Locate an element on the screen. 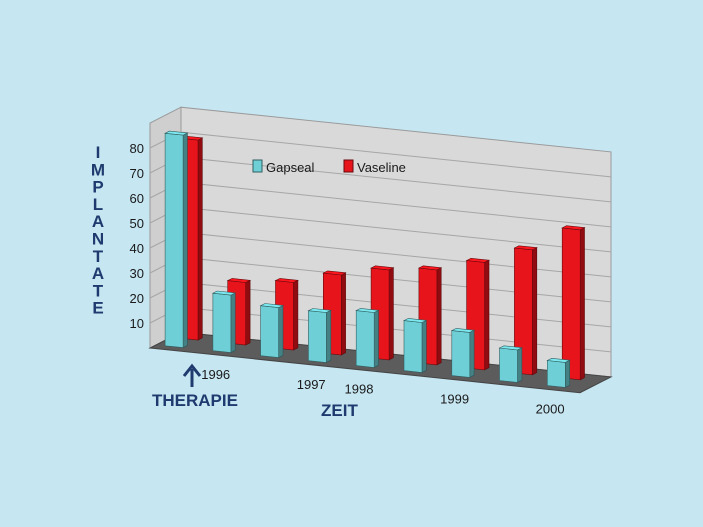 The image size is (703, 527). legend: Gapseal Vaseline is located at coordinates (329, 167).